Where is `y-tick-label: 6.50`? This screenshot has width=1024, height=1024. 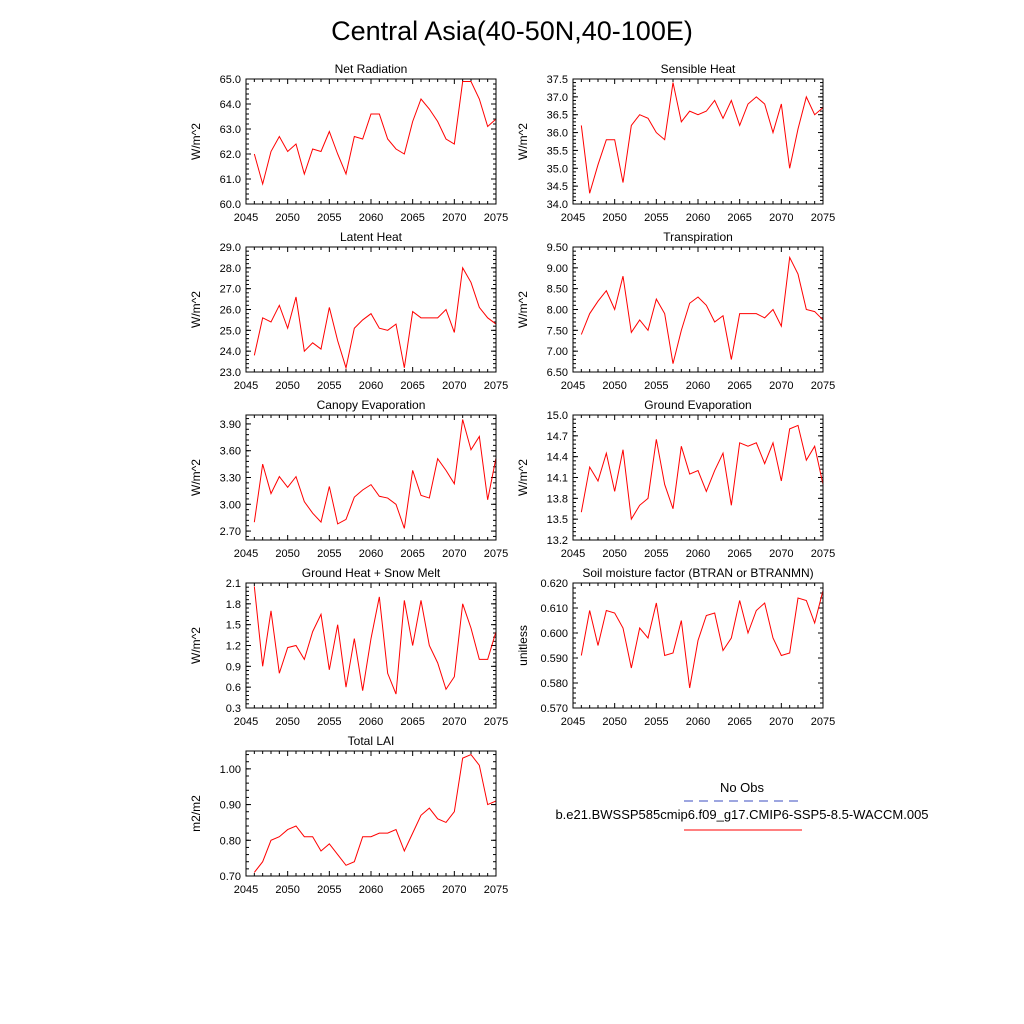 y-tick-label: 6.50 is located at coordinates (557, 373).